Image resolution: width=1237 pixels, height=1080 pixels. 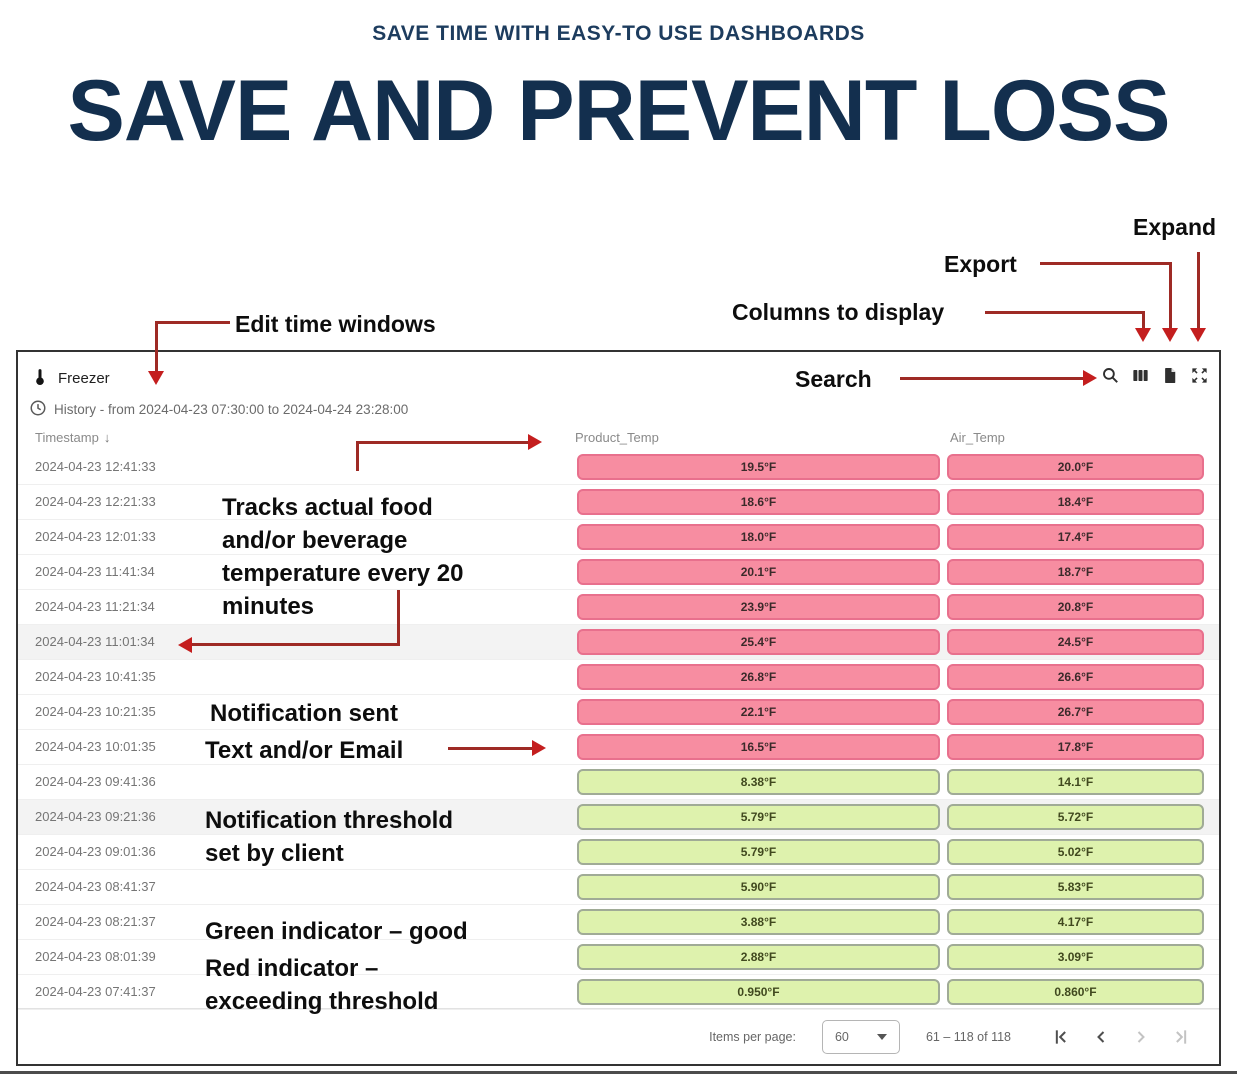 What do you see at coordinates (619, 111) in the screenshot?
I see `page-title: SAVE AND PREVENT LOSS` at bounding box center [619, 111].